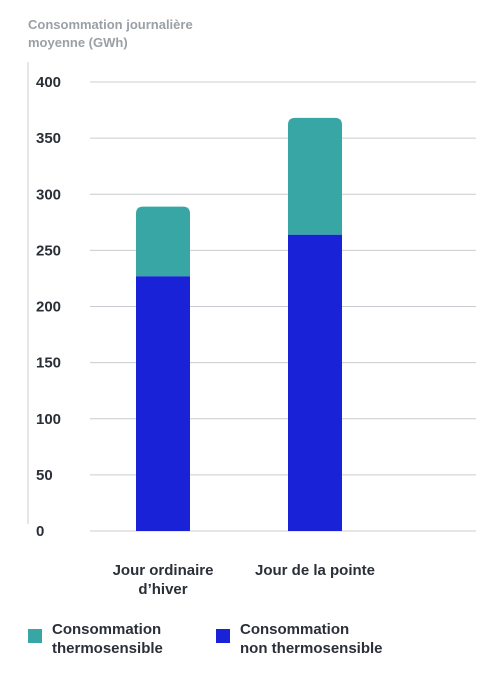  What do you see at coordinates (107, 648) in the screenshot?
I see `legend-label-thermosensible-line-2: thermosensible` at bounding box center [107, 648].